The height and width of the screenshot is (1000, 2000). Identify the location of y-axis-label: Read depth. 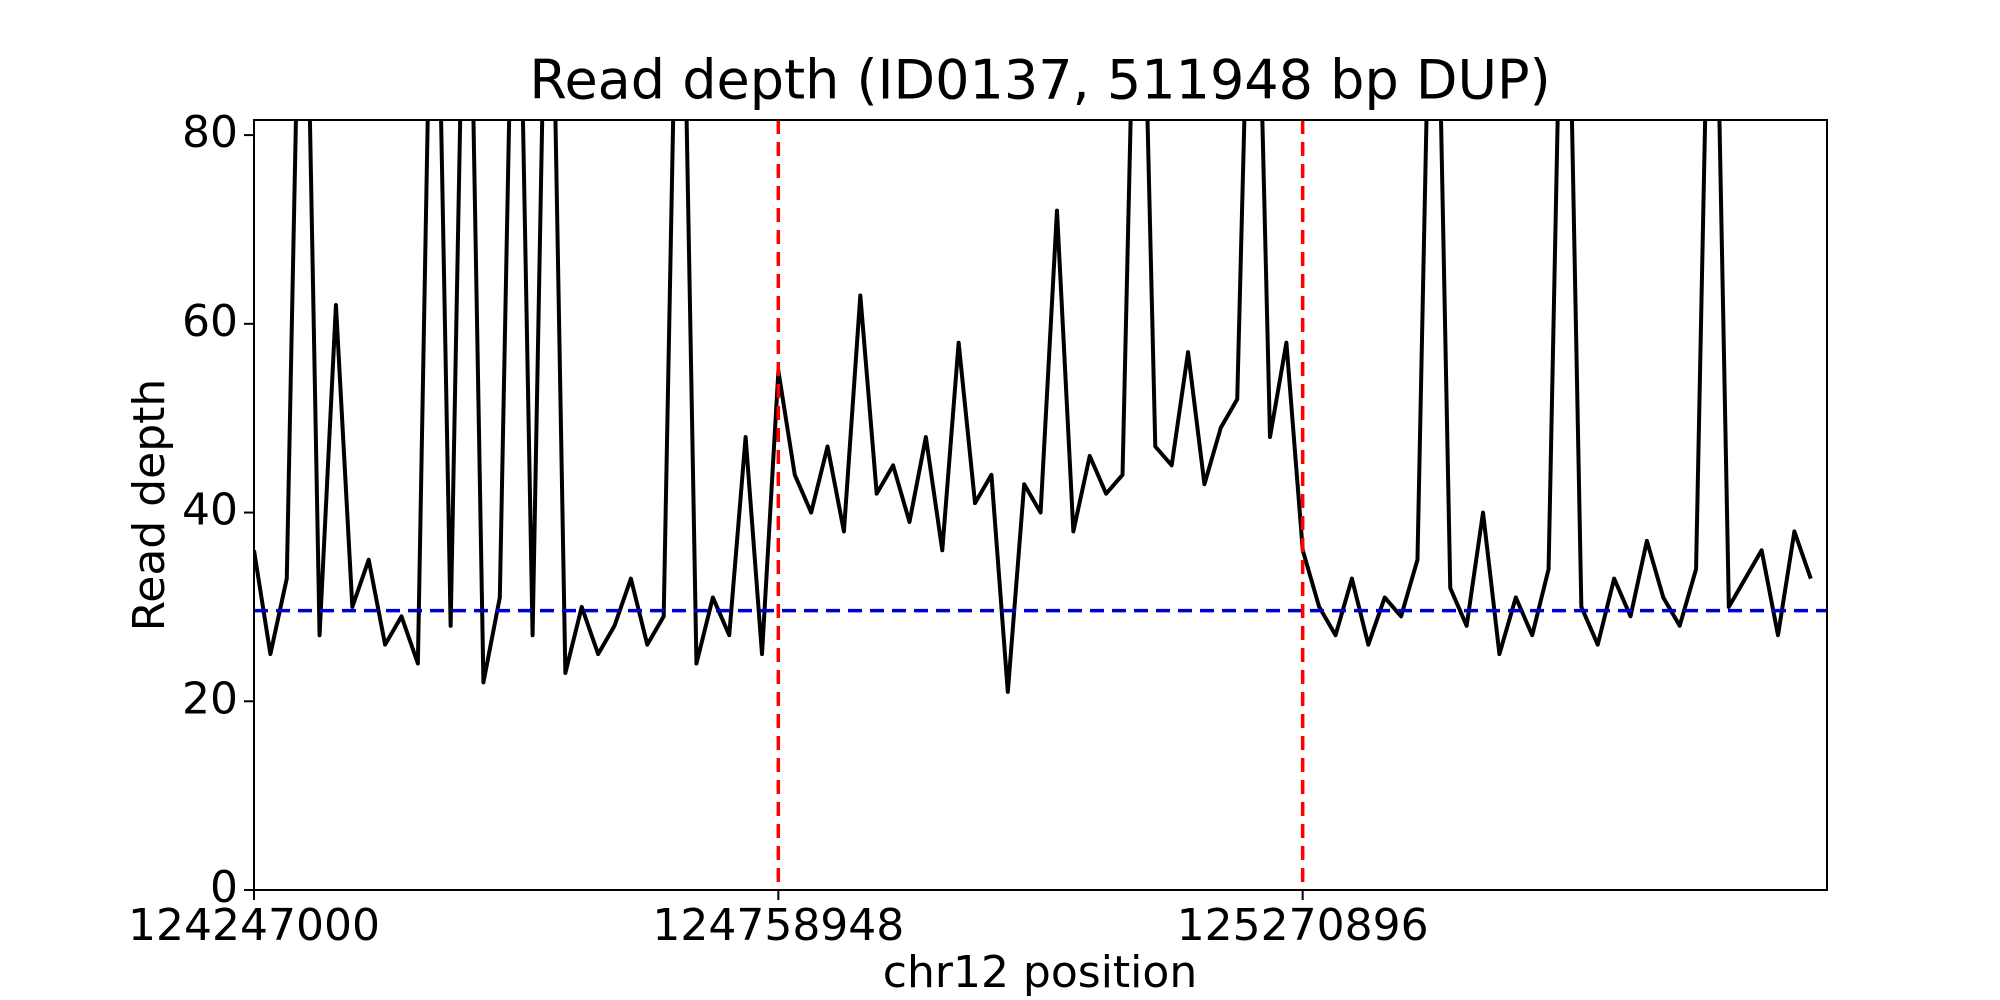
(149, 505).